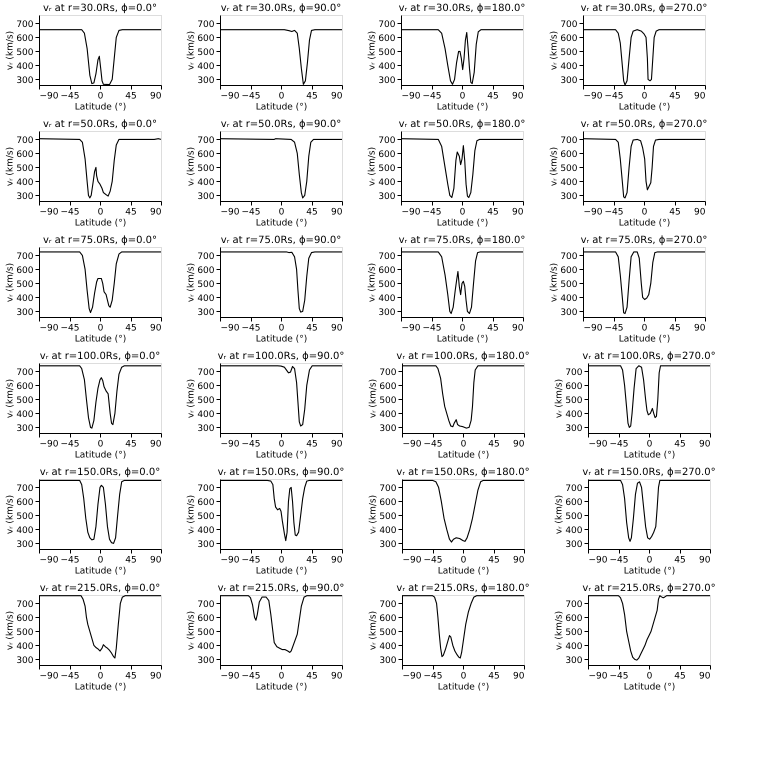 Image resolution: width=768 pixels, height=768 pixels. Describe the element at coordinates (100, 240) in the screenshot. I see `chart-title: vᵣ at r=75.0Rs, ϕ=0.0°` at that location.